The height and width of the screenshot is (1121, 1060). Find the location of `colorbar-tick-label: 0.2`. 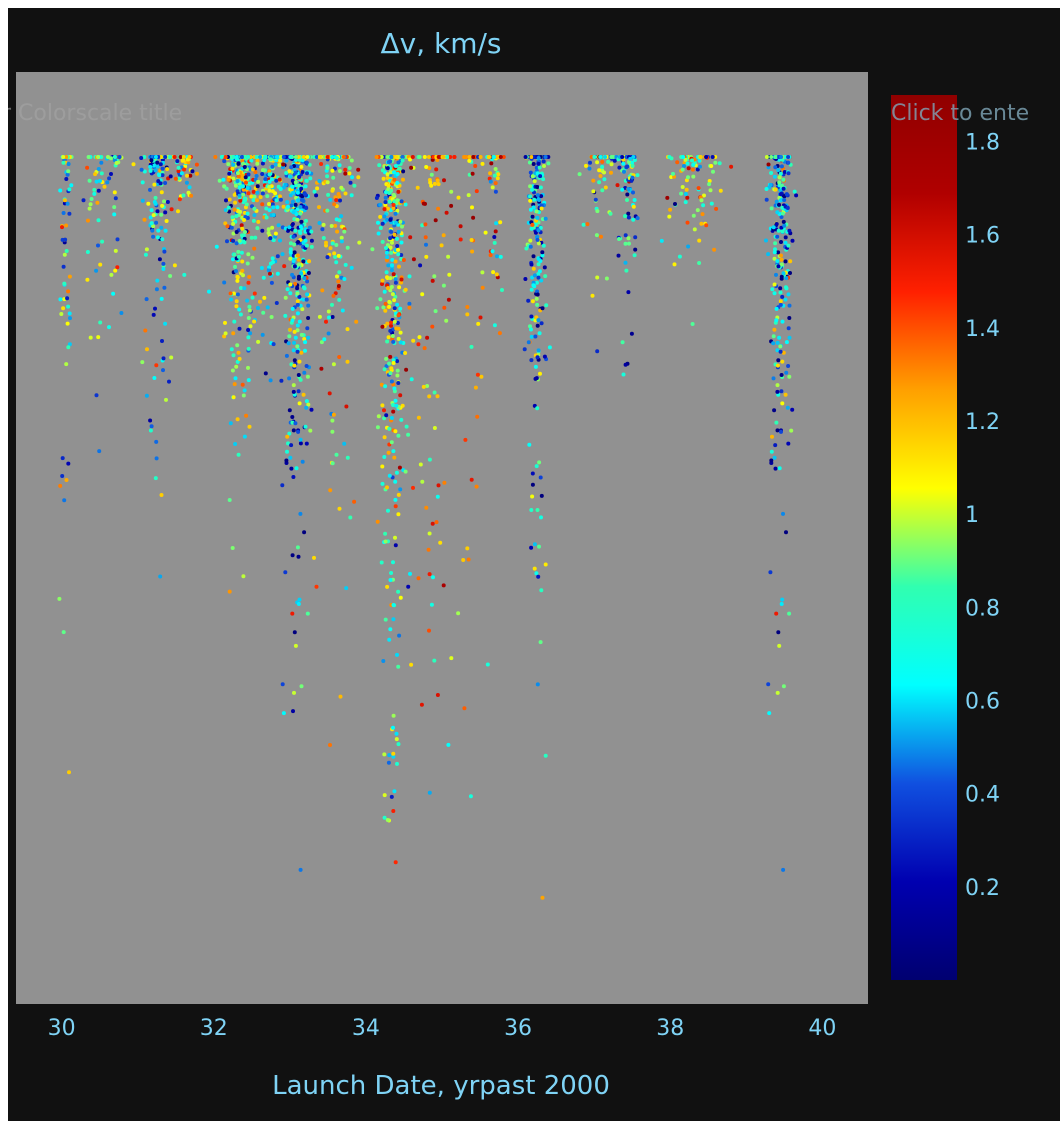

colorbar-tick-label: 0.2 is located at coordinates (982, 888).